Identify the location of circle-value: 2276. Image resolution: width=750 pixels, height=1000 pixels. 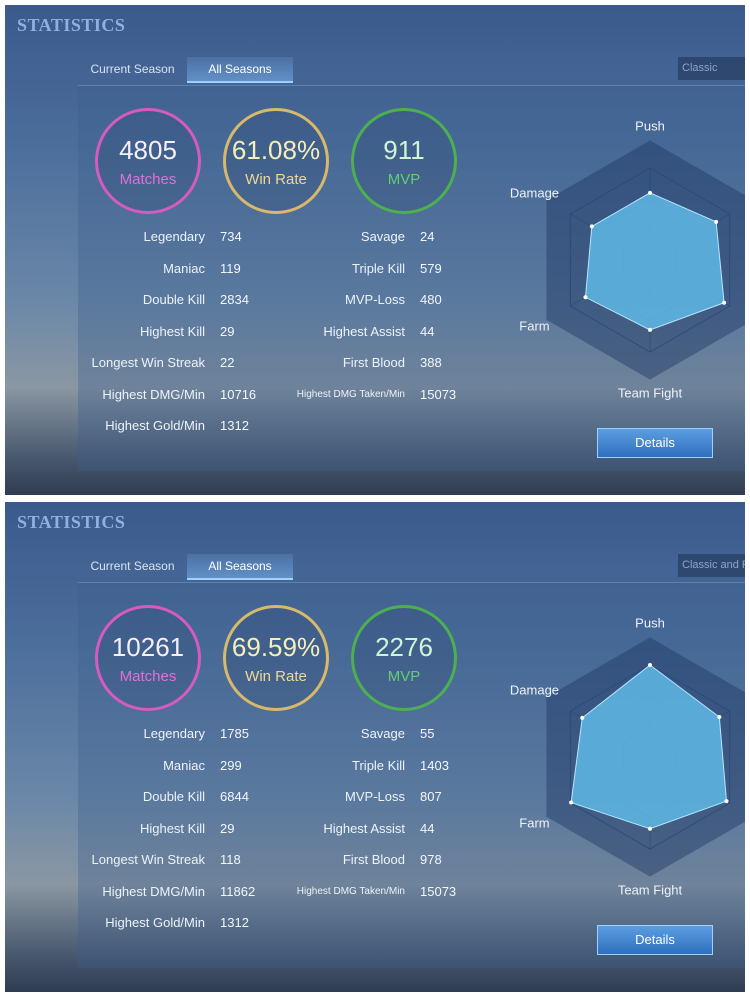
(404, 647).